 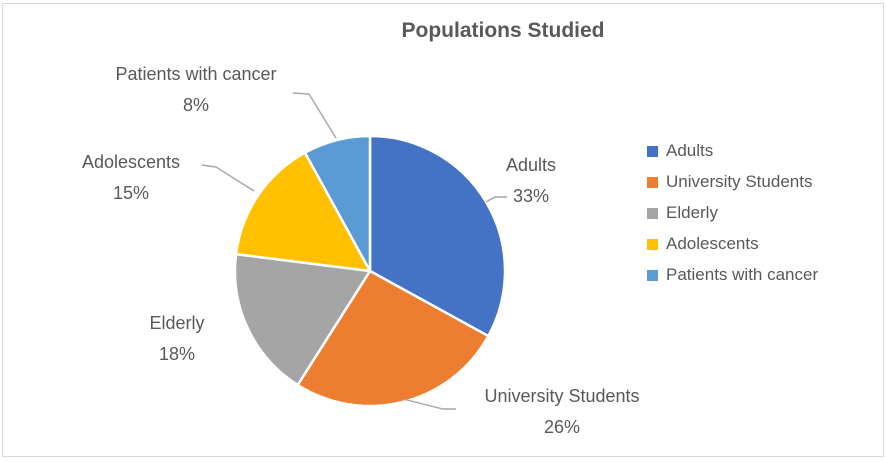 I want to click on legend-swatch-elderly, so click(x=652, y=213).